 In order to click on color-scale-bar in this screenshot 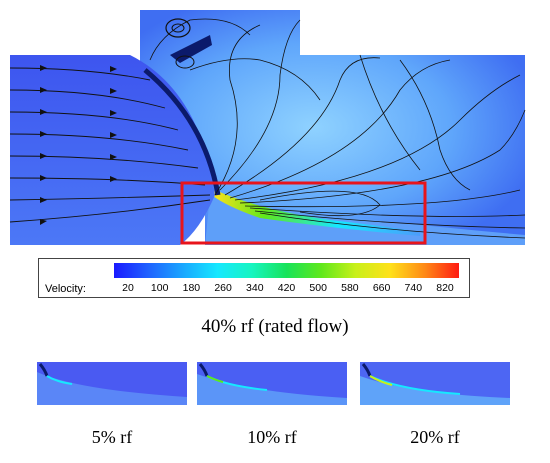, I will do `click(286, 270)`.